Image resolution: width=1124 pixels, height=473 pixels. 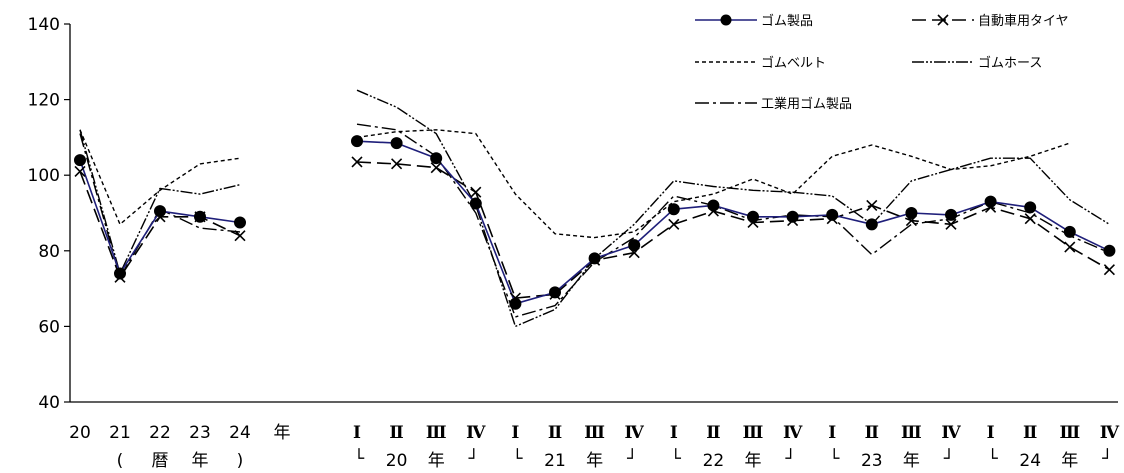 I want to click on y-tick-label: 140, so click(x=44, y=25).